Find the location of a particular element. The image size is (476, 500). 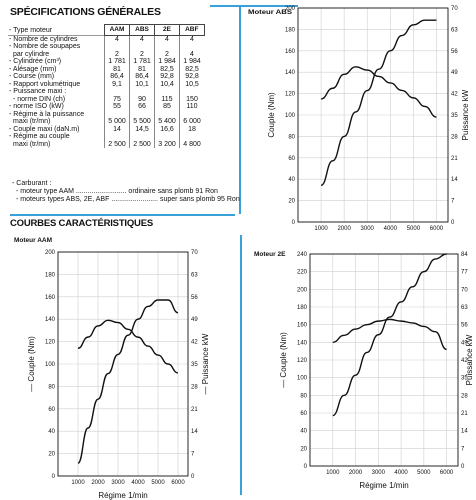

spec-value: 10,5 is located at coordinates (191, 84).